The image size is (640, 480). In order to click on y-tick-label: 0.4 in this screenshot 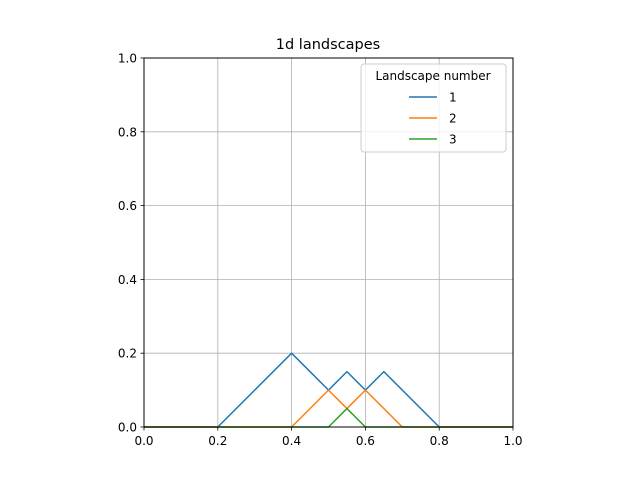, I will do `click(127, 280)`.